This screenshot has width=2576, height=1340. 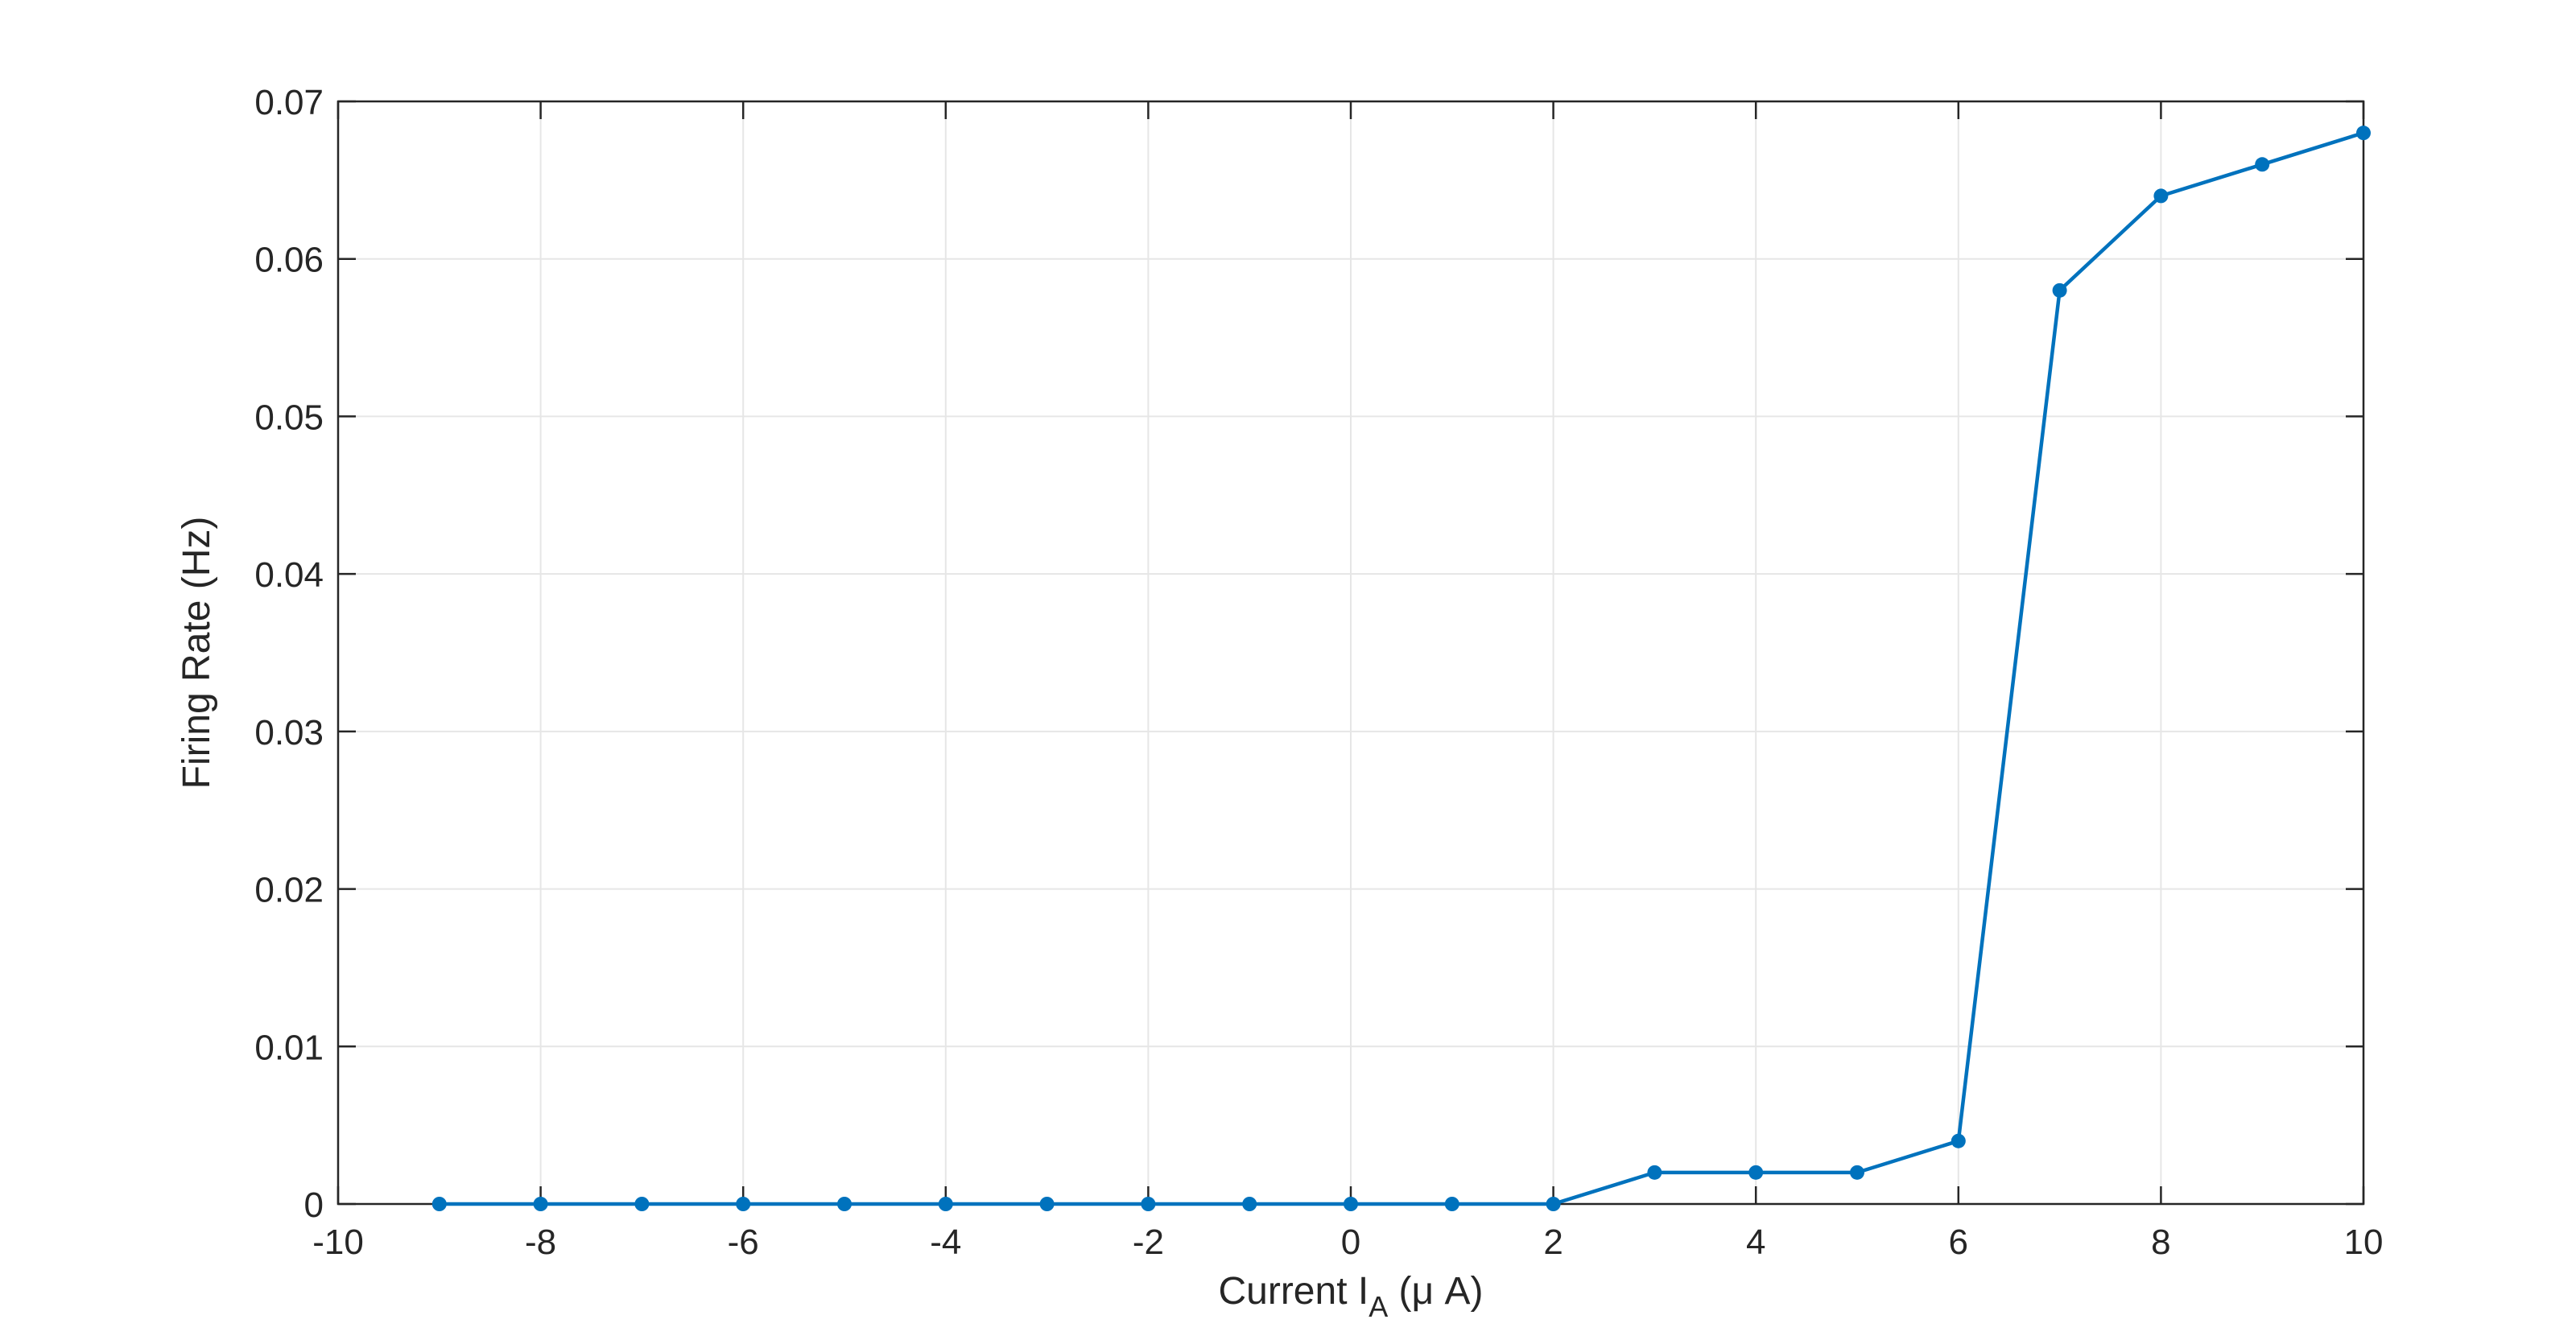 I want to click on x-tick-label: 0, so click(x=1350, y=1242).